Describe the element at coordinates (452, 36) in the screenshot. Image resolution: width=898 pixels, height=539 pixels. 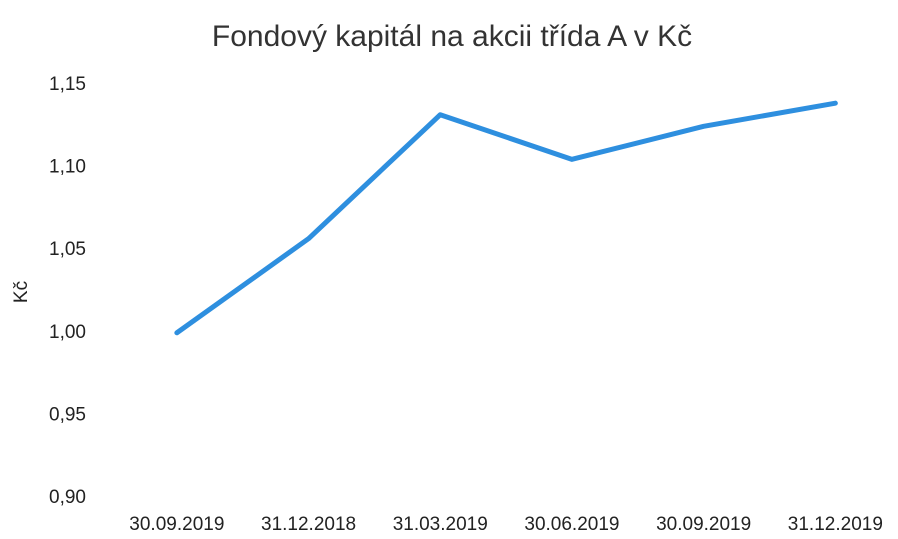
I see `chart-title: Fondový kapitál na akcii třída A v Kč` at that location.